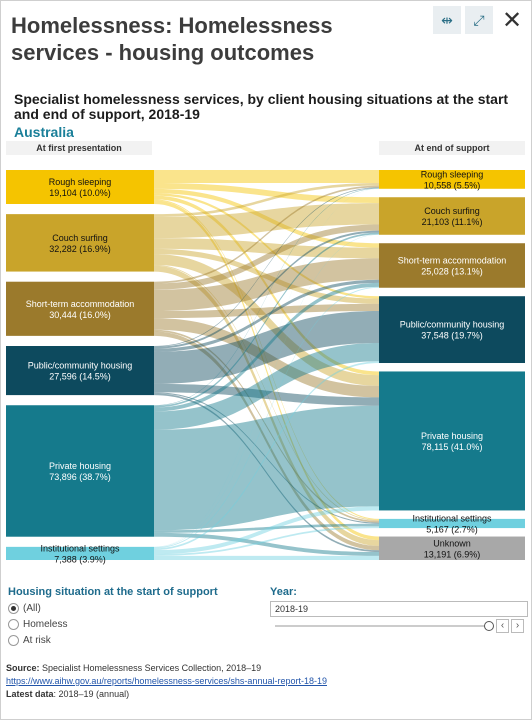  What do you see at coordinates (67, 694) in the screenshot?
I see `latest-line: Latest data: 2018–19 (annual)` at bounding box center [67, 694].